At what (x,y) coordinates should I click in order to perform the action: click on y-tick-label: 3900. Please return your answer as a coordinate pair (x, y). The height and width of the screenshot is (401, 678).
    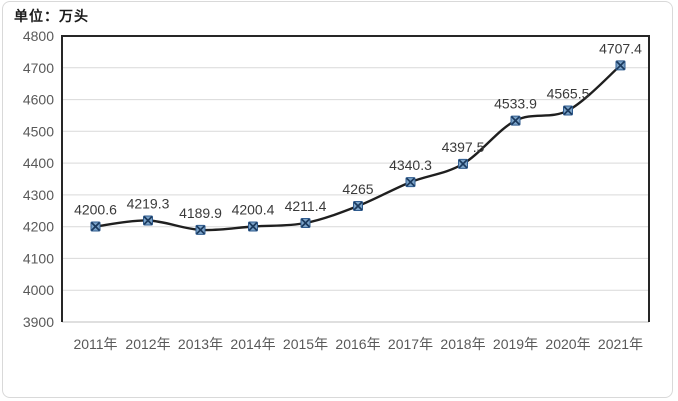
    Looking at the image, I should click on (38, 322).